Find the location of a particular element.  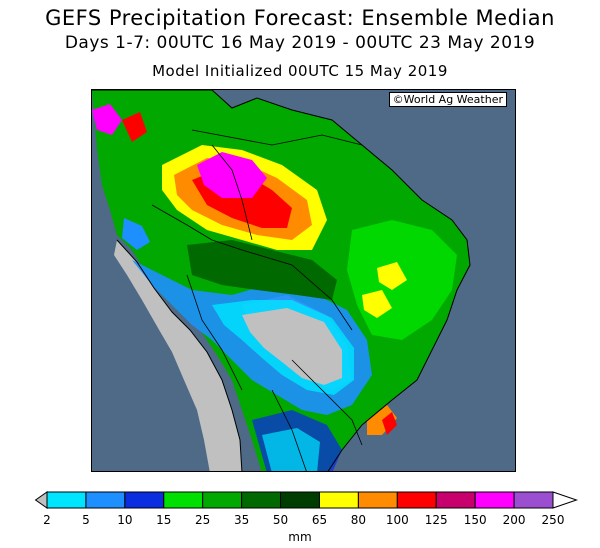

colorbar-tick-label: 250 is located at coordinates (553, 520).